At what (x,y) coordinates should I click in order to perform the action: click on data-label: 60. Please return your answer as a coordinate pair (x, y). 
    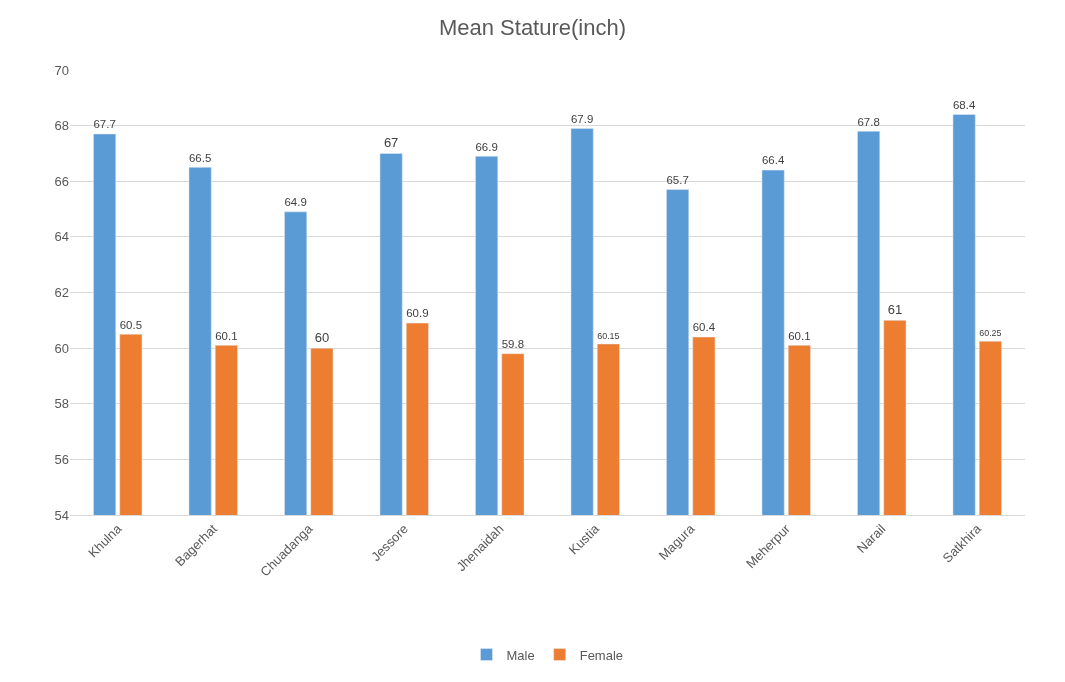
    Looking at the image, I should click on (322, 338).